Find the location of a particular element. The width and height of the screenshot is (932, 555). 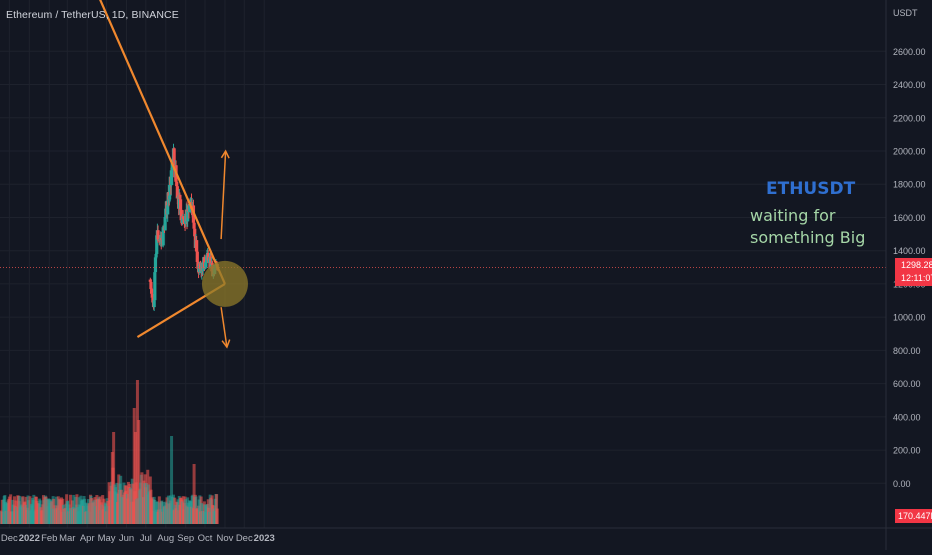

price-tick-label: 600.00 is located at coordinates (907, 384).